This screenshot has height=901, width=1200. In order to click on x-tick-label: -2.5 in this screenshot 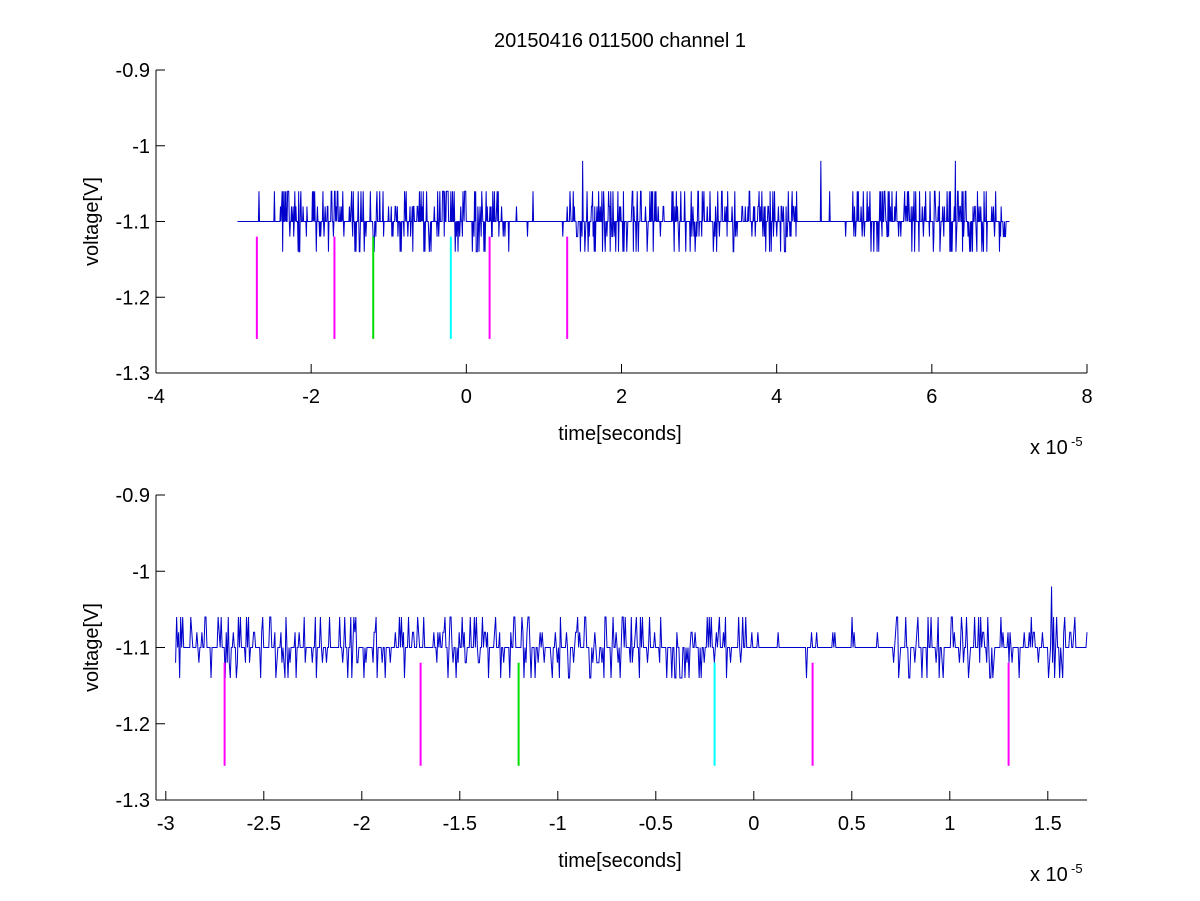, I will do `click(264, 824)`.